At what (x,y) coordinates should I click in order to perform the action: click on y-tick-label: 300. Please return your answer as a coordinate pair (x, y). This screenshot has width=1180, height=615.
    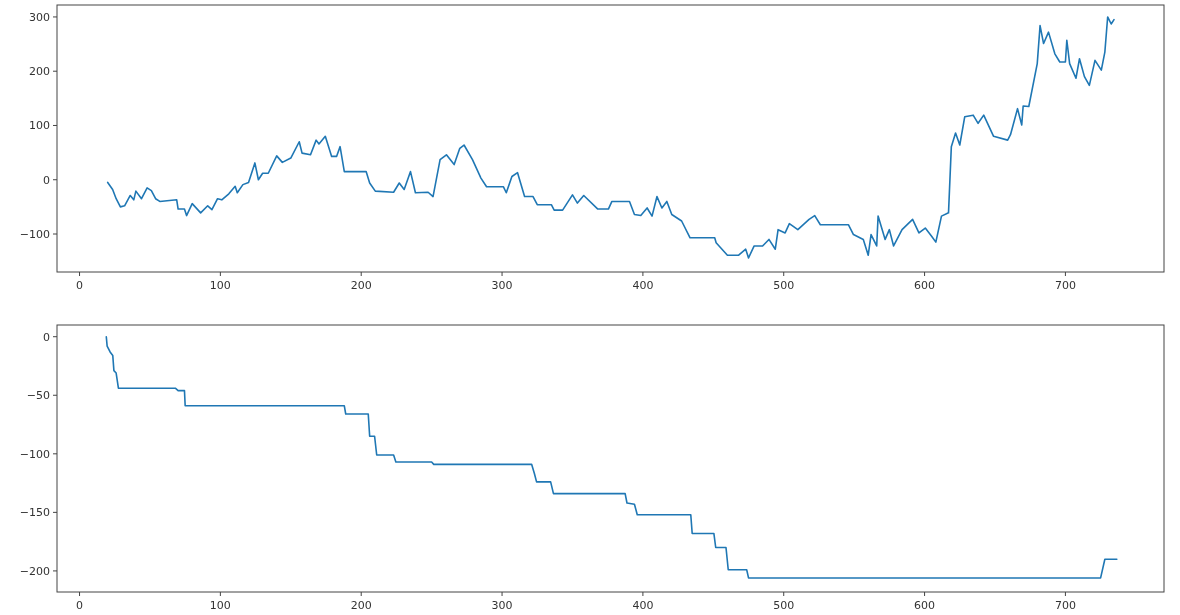
    Looking at the image, I should click on (39, 17).